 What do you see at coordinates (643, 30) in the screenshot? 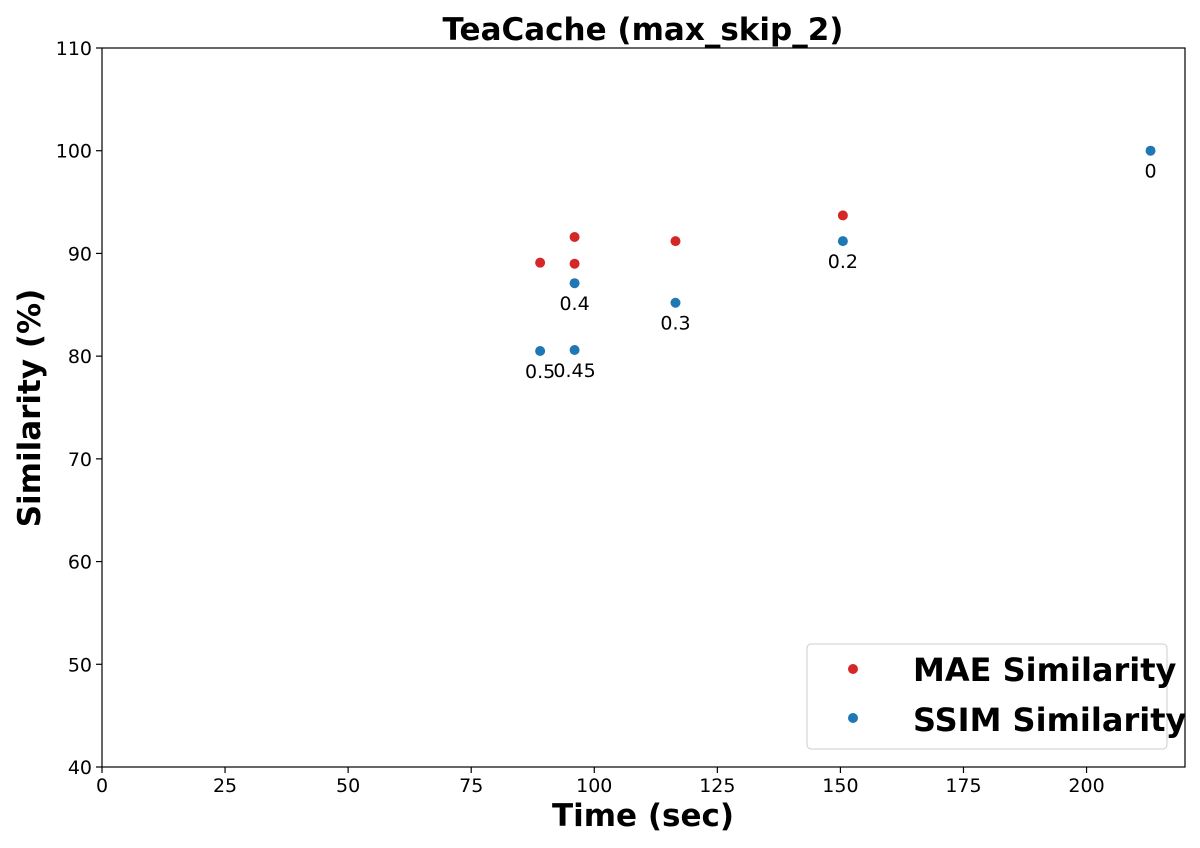
I see `chart-title: TeaCache (max_skip_2)` at bounding box center [643, 30].